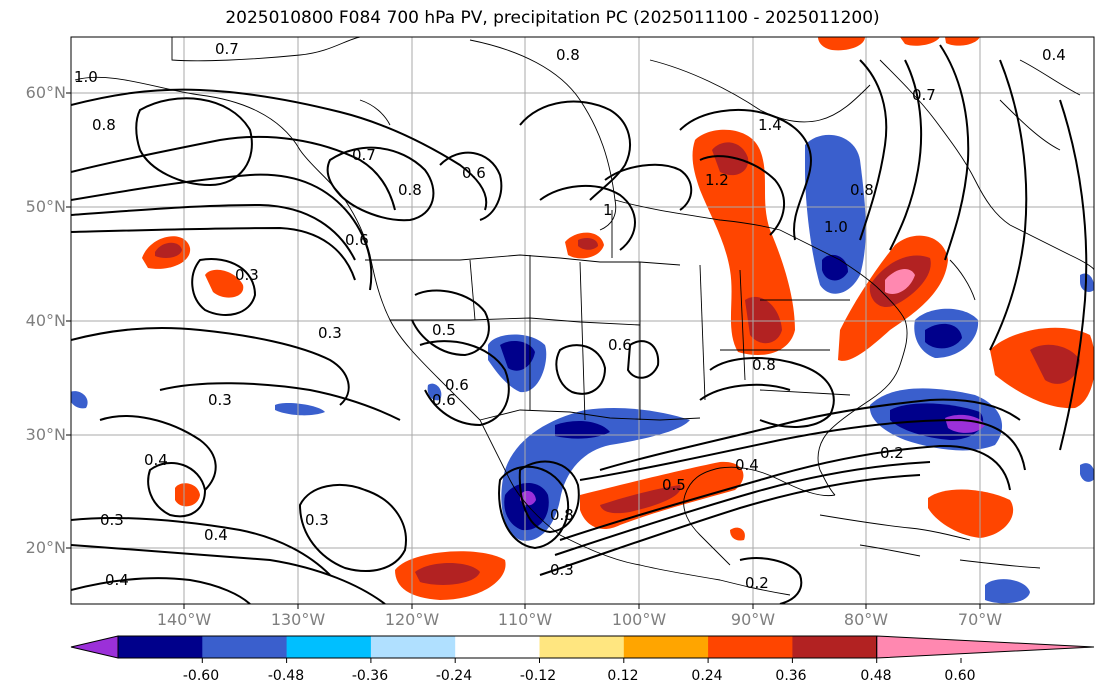 The height and width of the screenshot is (698, 1105). What do you see at coordinates (201, 676) in the screenshot?
I see `colorbar-label: -0.60` at bounding box center [201, 676].